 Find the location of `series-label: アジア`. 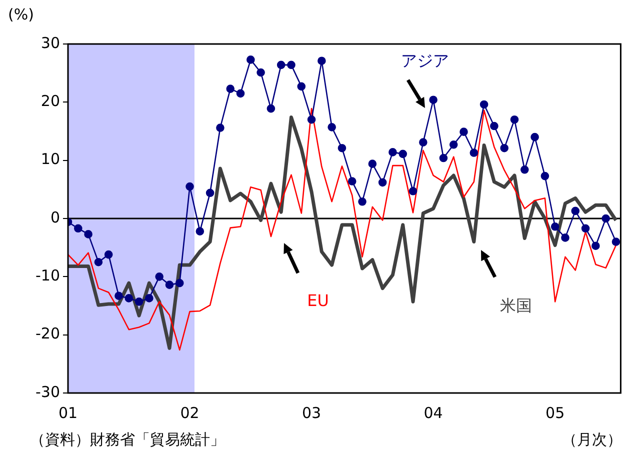

series-label: アジア is located at coordinates (425, 60).